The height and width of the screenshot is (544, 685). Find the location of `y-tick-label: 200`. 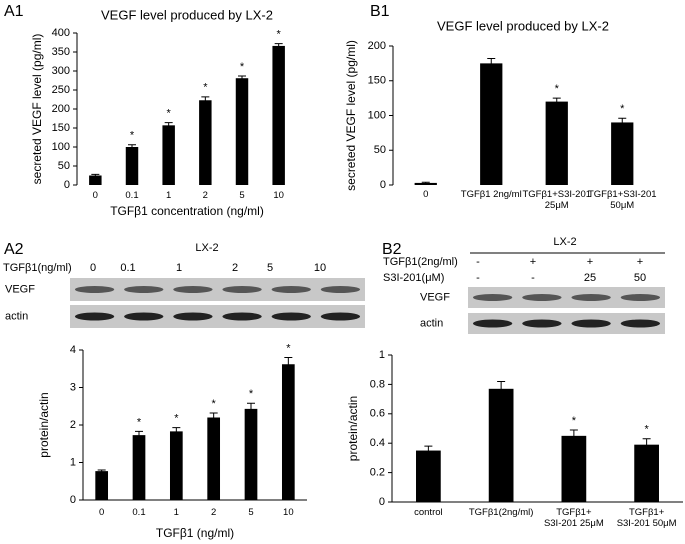

y-tick-label: 200 is located at coordinates (61, 109).